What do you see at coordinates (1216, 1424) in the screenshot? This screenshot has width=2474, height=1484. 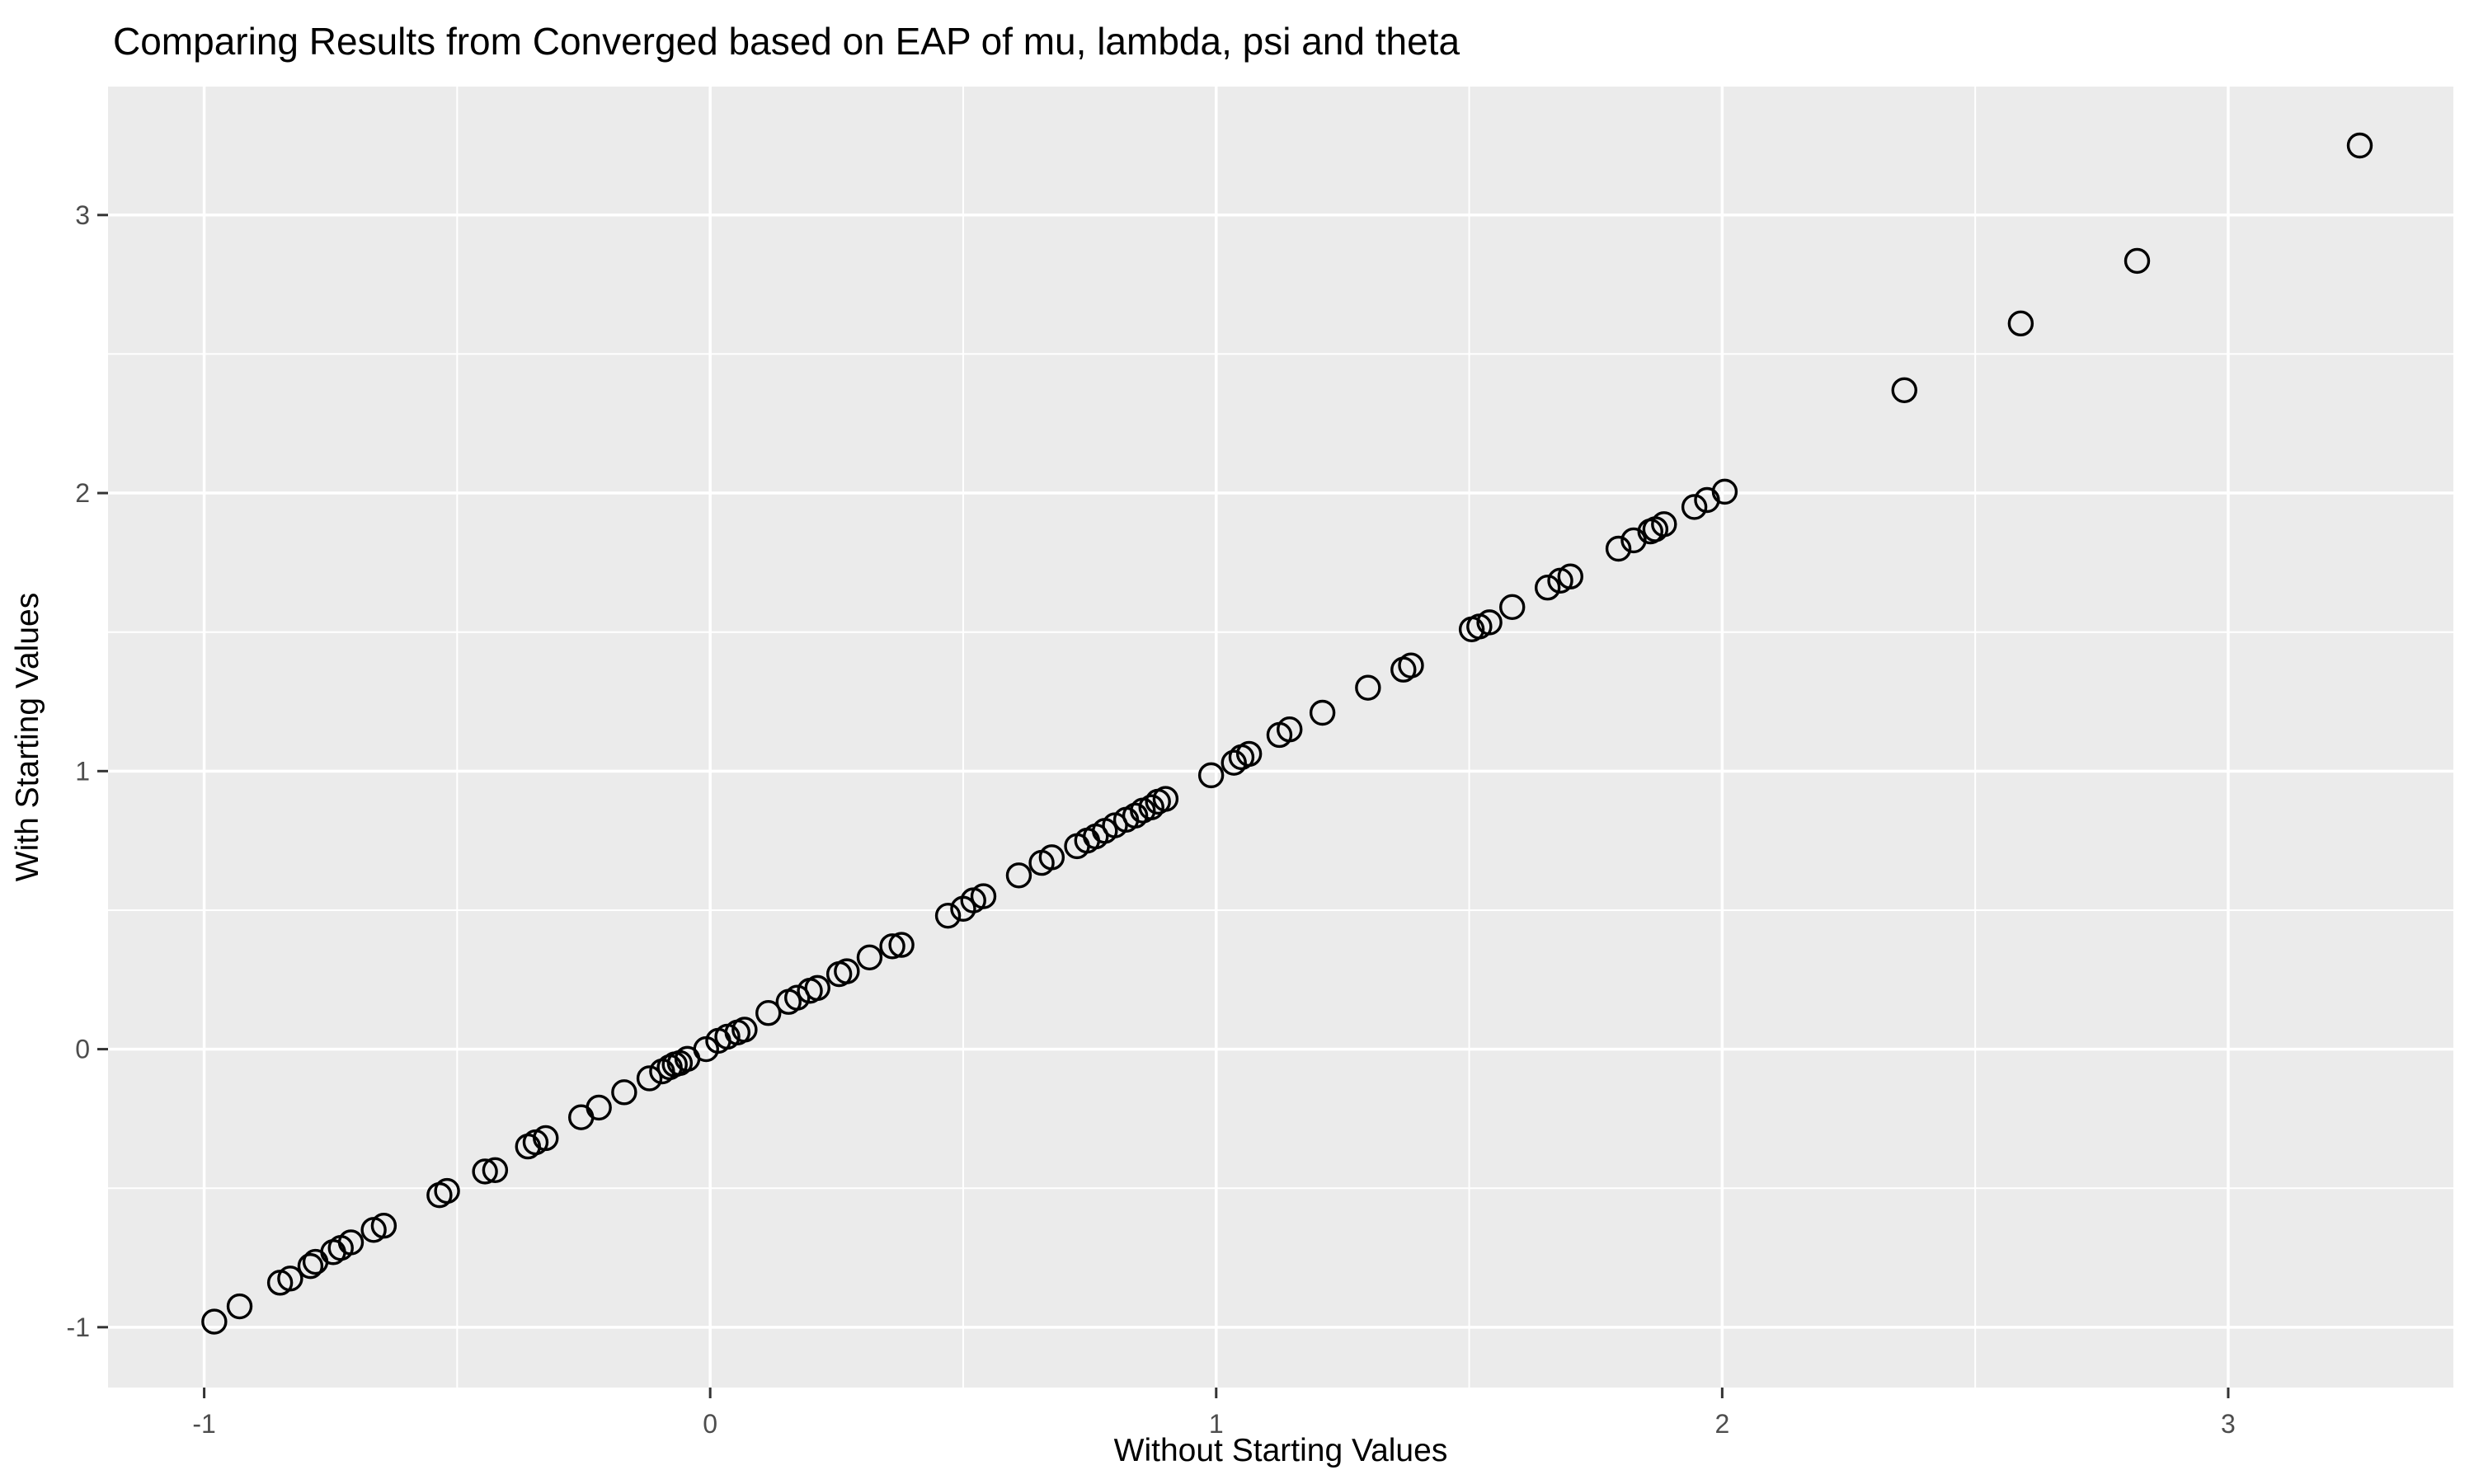 I see `x-tick-label: 1` at bounding box center [1216, 1424].